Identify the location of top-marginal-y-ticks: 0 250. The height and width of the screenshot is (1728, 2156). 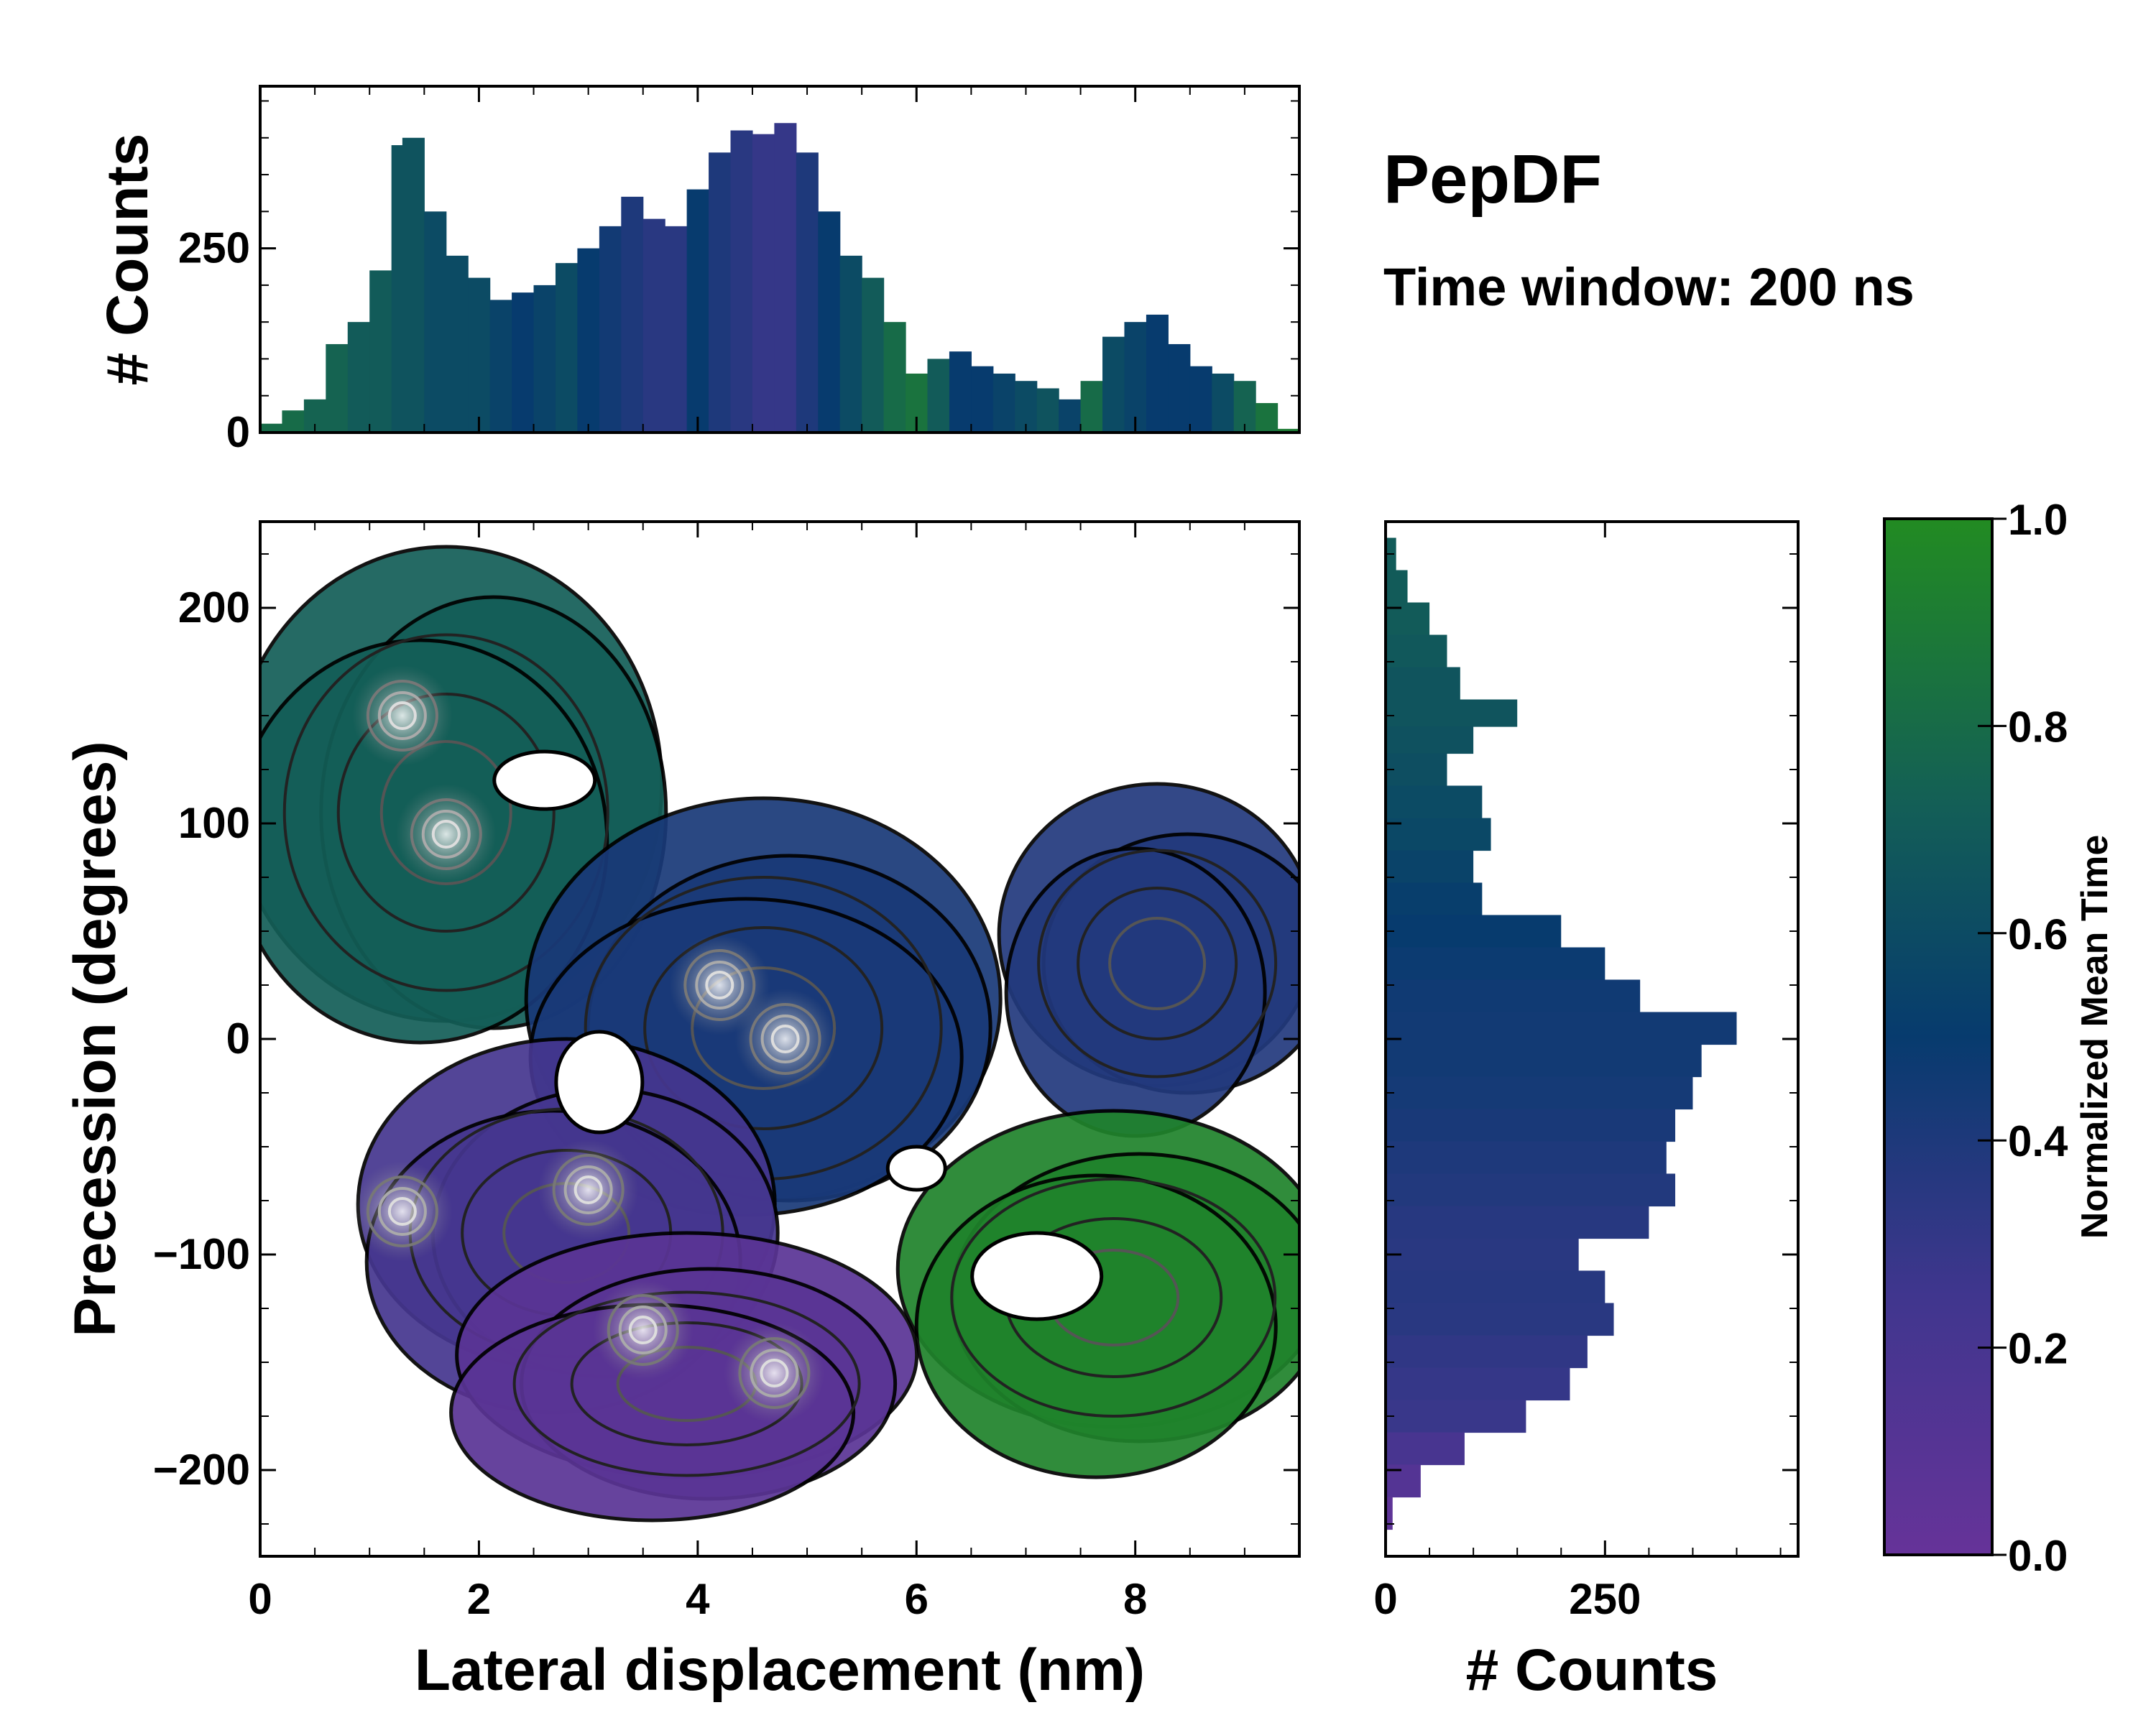
(738, 271).